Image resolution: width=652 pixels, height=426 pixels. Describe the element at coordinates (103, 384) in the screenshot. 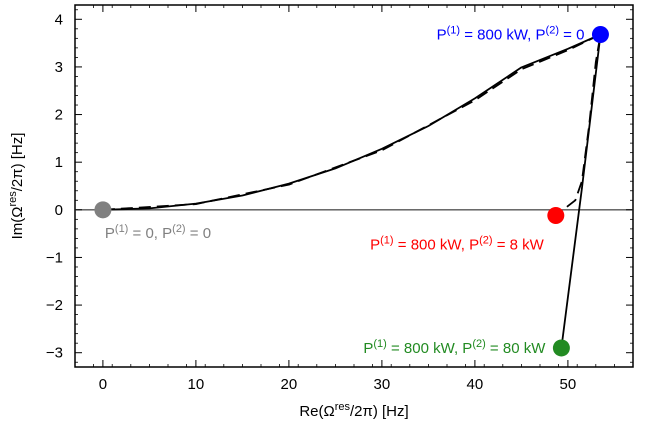

I see `x-tick-label: 0` at that location.